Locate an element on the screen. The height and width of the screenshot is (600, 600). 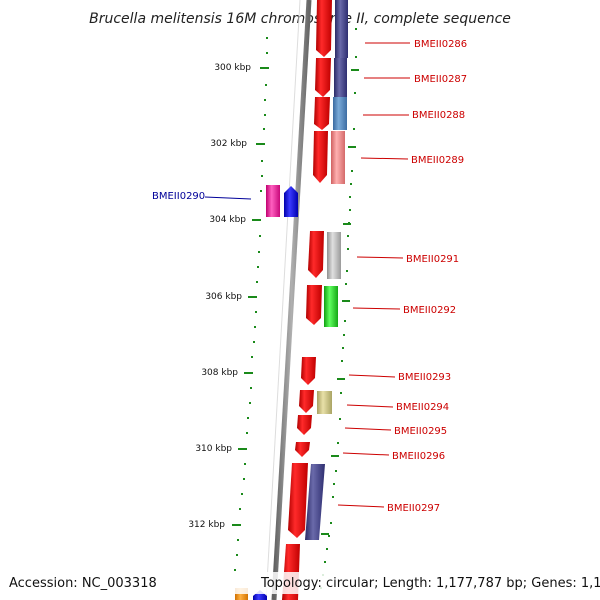
gene-BMEII0289-arrow is located at coordinates (320, 157).